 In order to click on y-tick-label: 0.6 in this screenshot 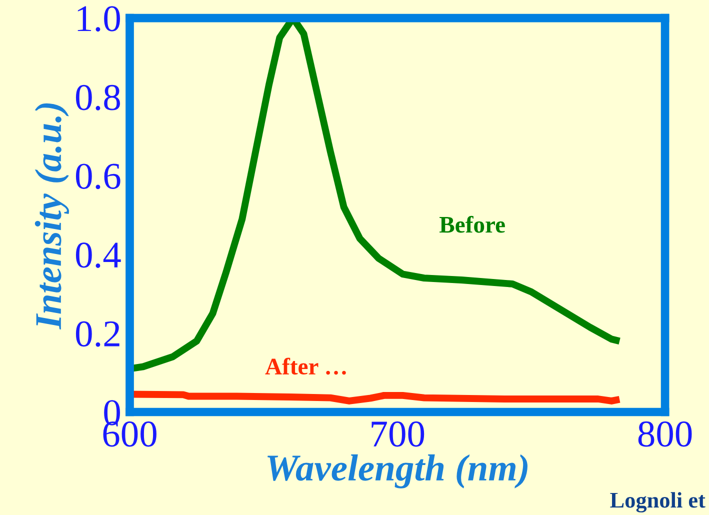, I will do `click(98, 177)`.